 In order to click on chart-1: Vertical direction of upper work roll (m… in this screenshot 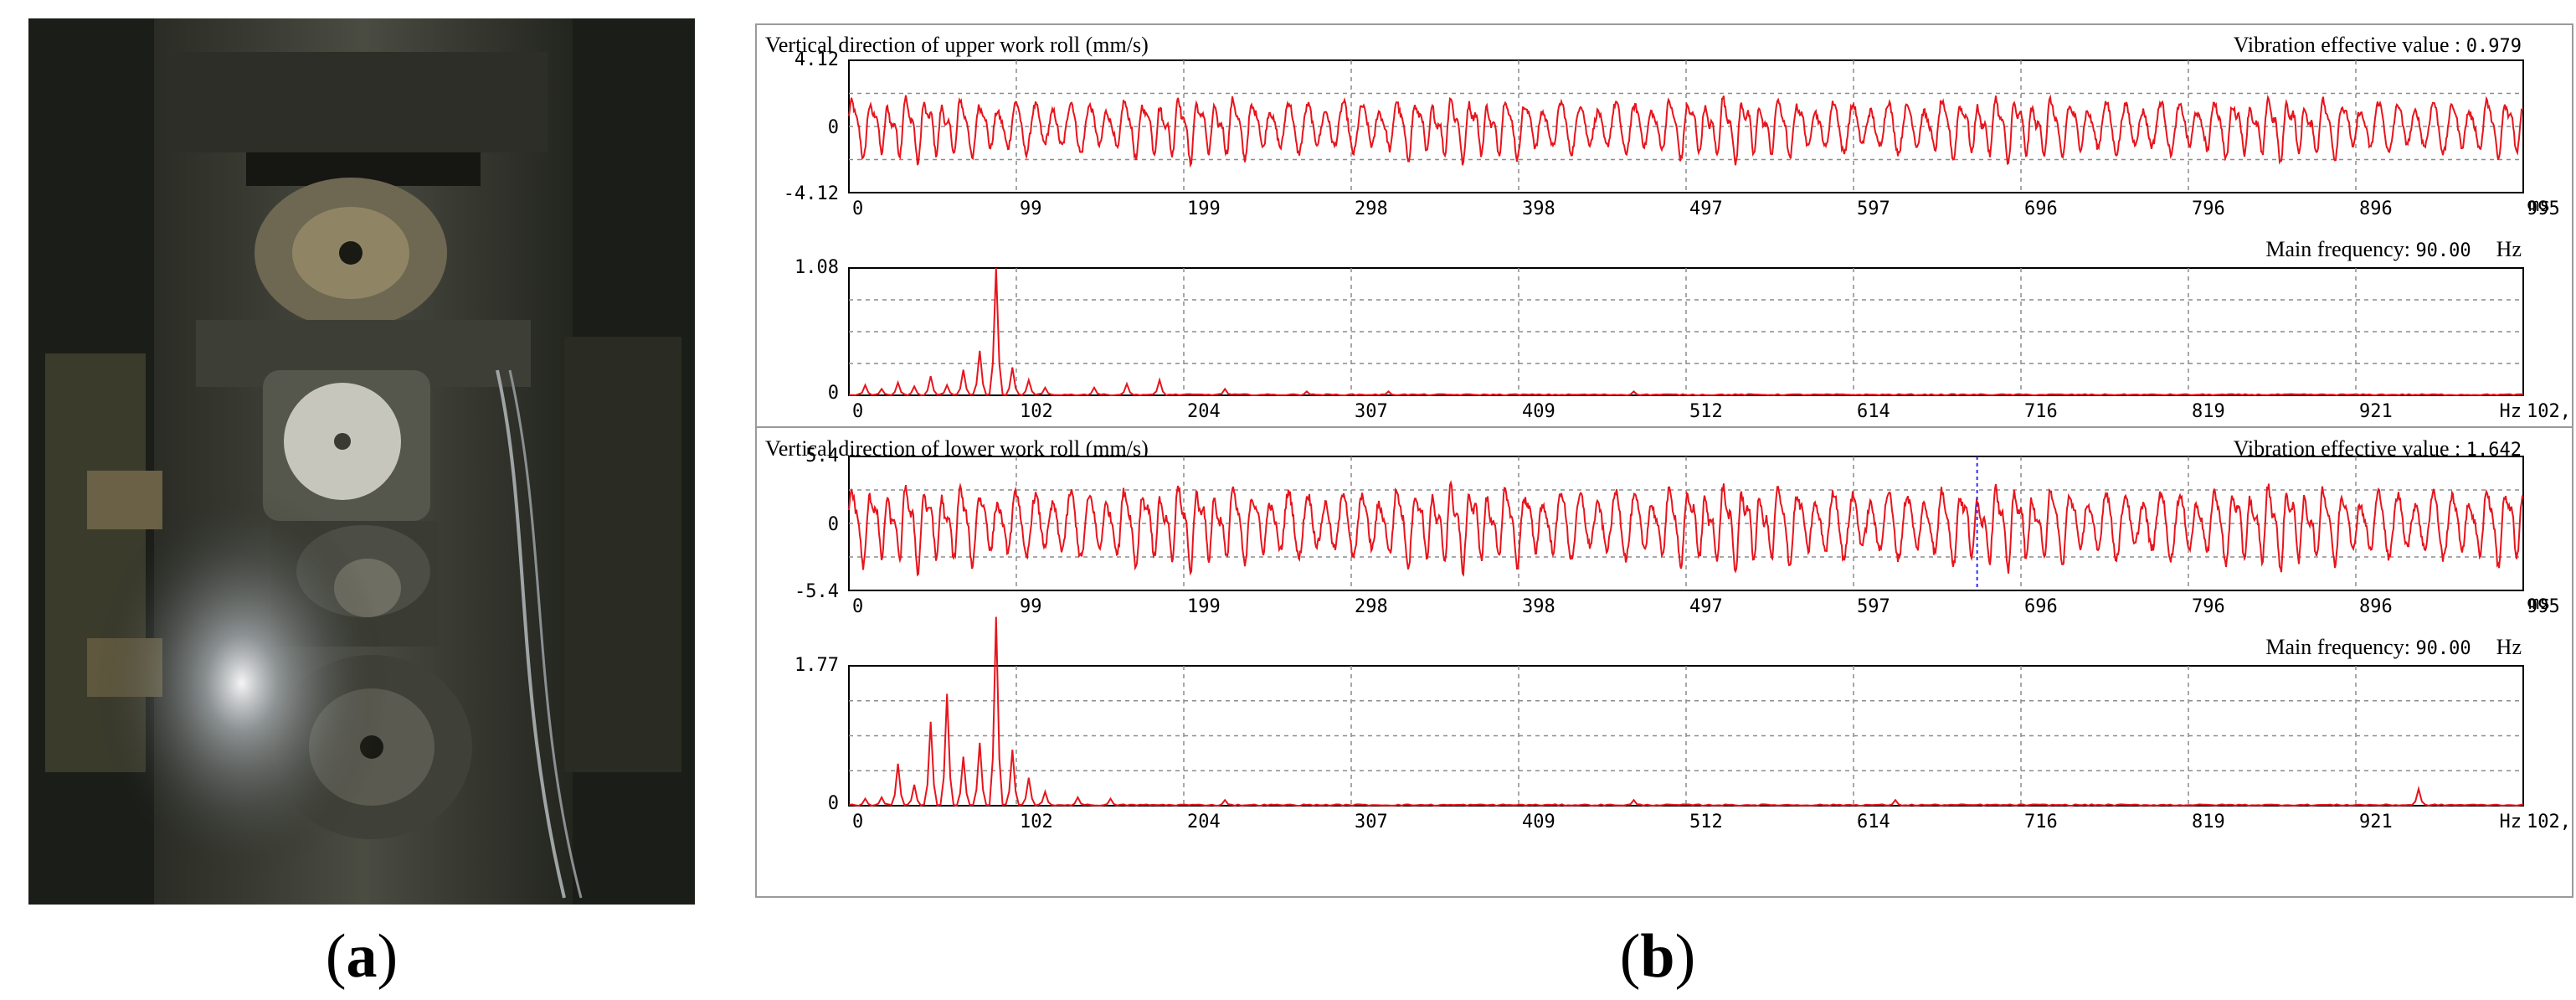, I will do `click(1663, 126)`.